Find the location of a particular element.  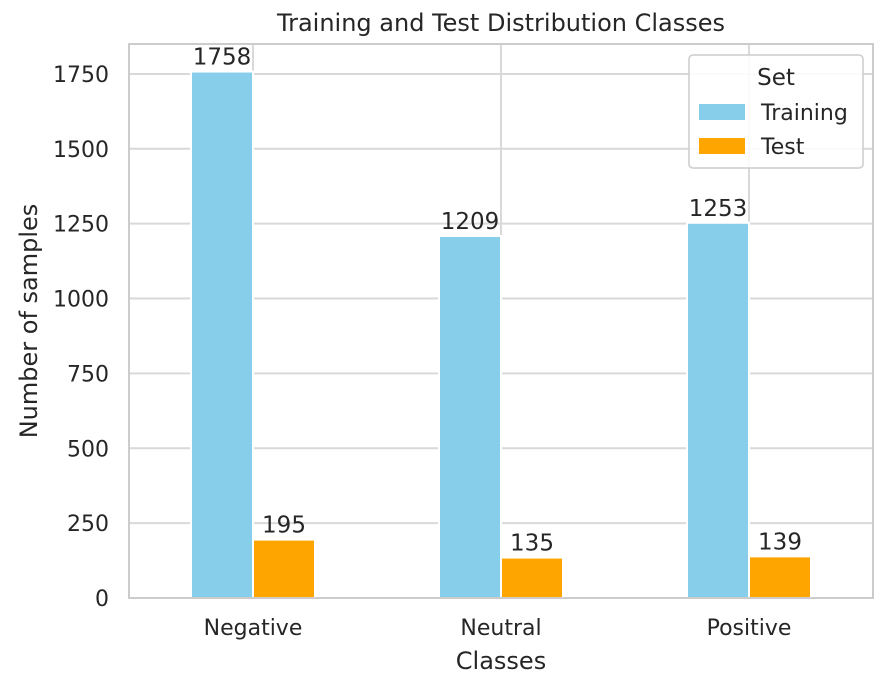

x-tick-label: Neutral is located at coordinates (500, 628).